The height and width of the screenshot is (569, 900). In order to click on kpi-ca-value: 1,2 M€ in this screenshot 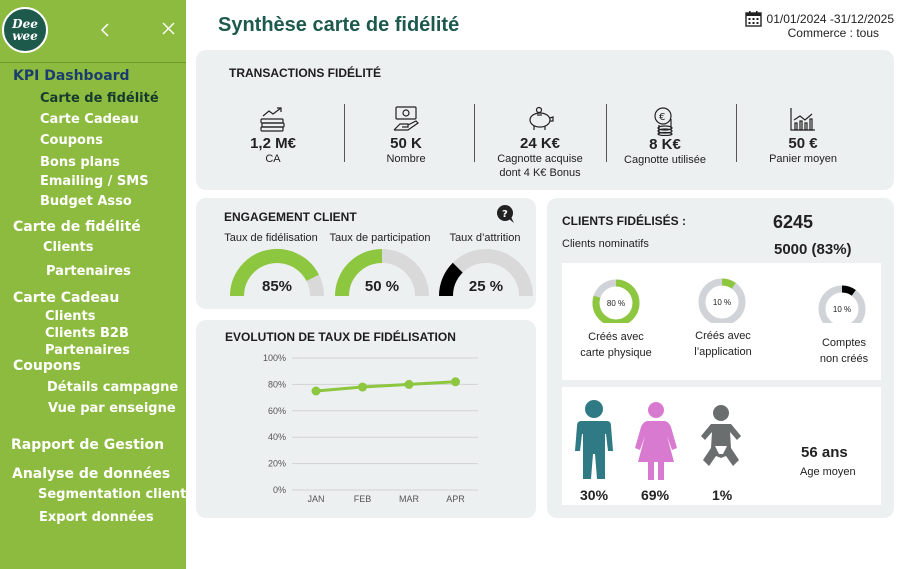, I will do `click(273, 143)`.